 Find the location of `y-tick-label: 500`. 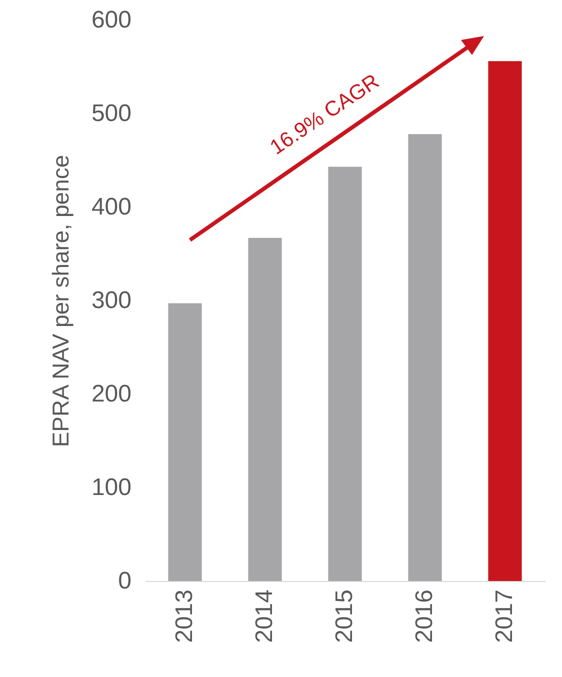

y-tick-label: 500 is located at coordinates (111, 113).